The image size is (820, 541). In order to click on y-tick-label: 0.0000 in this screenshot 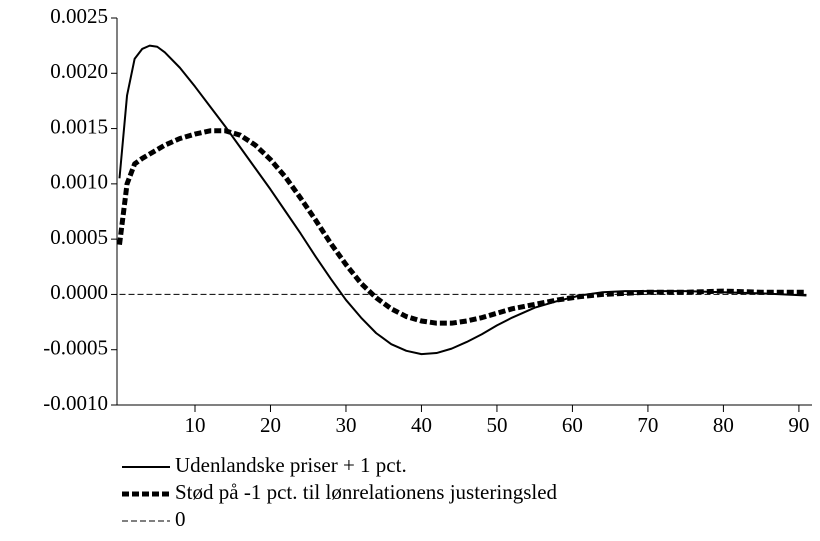, I will do `click(79, 292)`.